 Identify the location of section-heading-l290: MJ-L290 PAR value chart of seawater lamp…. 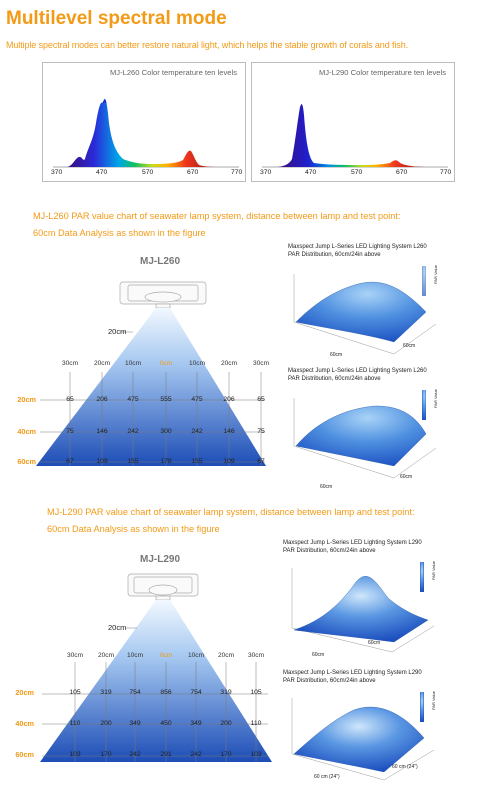
(231, 521).